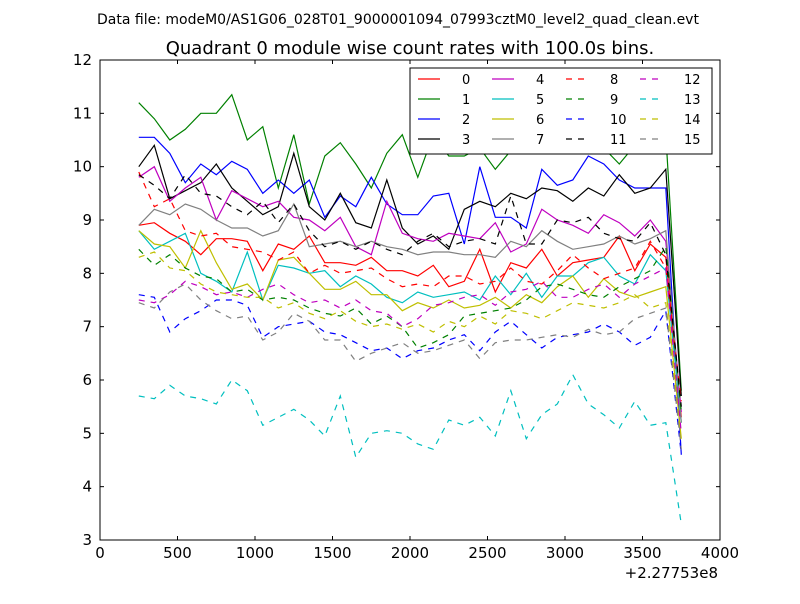 The width and height of the screenshot is (800, 604). What do you see at coordinates (692, 100) in the screenshot?
I see `legend-label-13: 13` at bounding box center [692, 100].